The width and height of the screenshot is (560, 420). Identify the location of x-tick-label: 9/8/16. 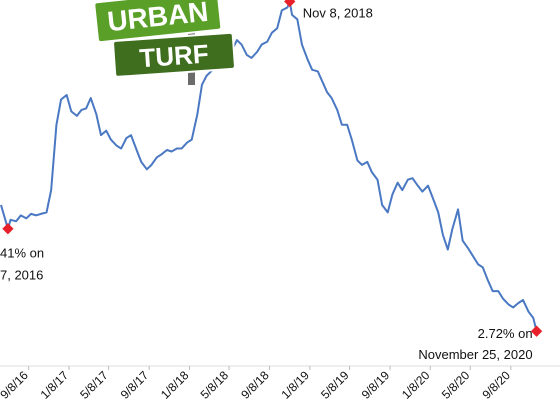
(15, 385).